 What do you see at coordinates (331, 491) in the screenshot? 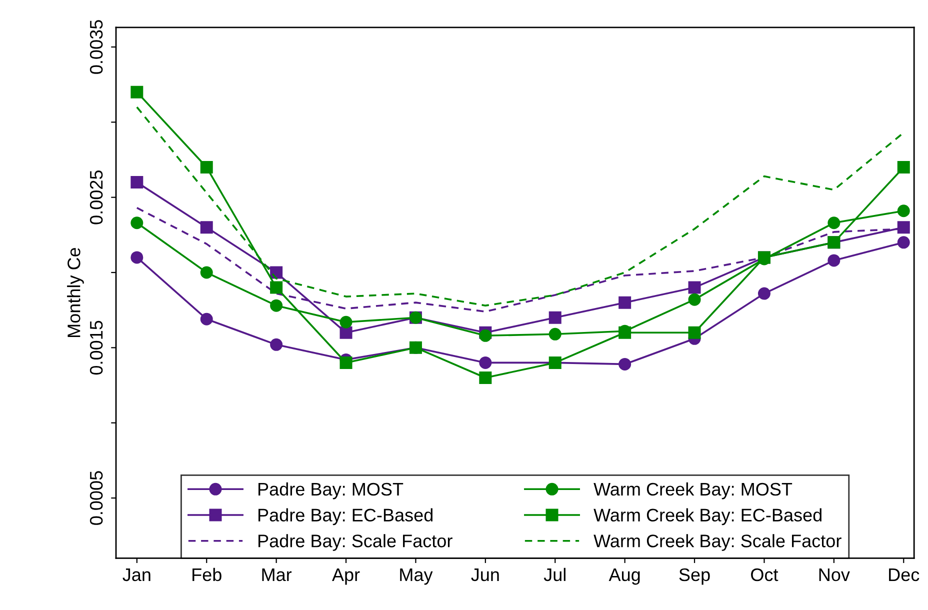
I see `legend-label: Padre Bay: MOST` at bounding box center [331, 491].